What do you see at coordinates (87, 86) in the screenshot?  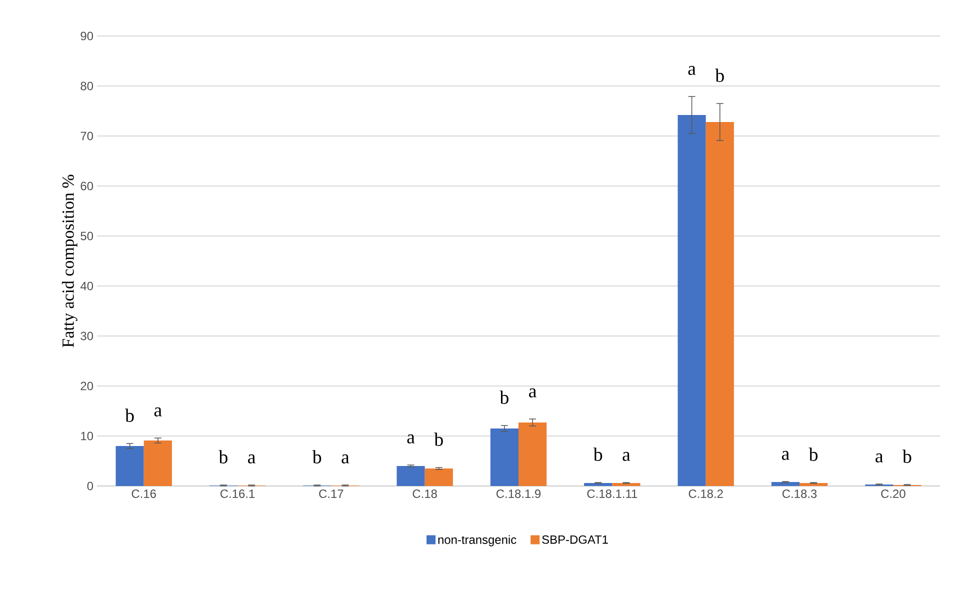 I see `y-tick-label: 80` at bounding box center [87, 86].